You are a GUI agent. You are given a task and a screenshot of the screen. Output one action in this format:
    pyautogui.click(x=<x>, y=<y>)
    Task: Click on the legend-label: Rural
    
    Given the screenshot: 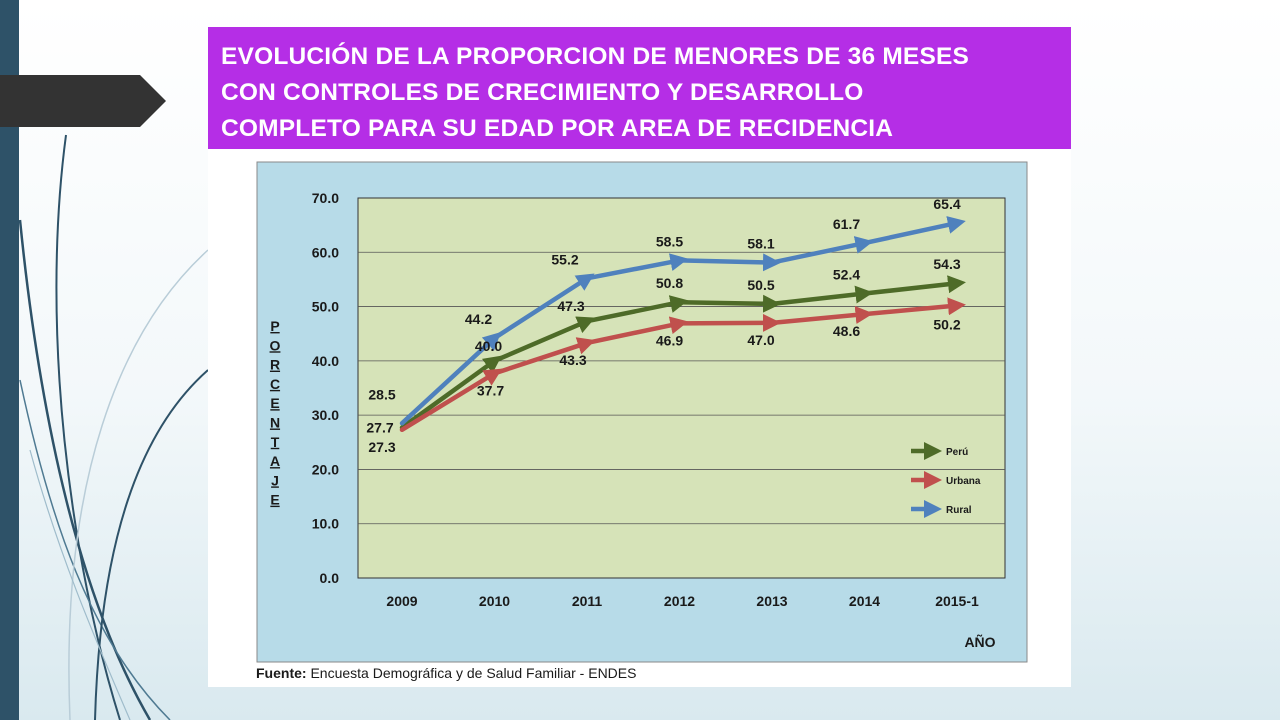 What is the action you would take?
    pyautogui.click(x=959, y=510)
    